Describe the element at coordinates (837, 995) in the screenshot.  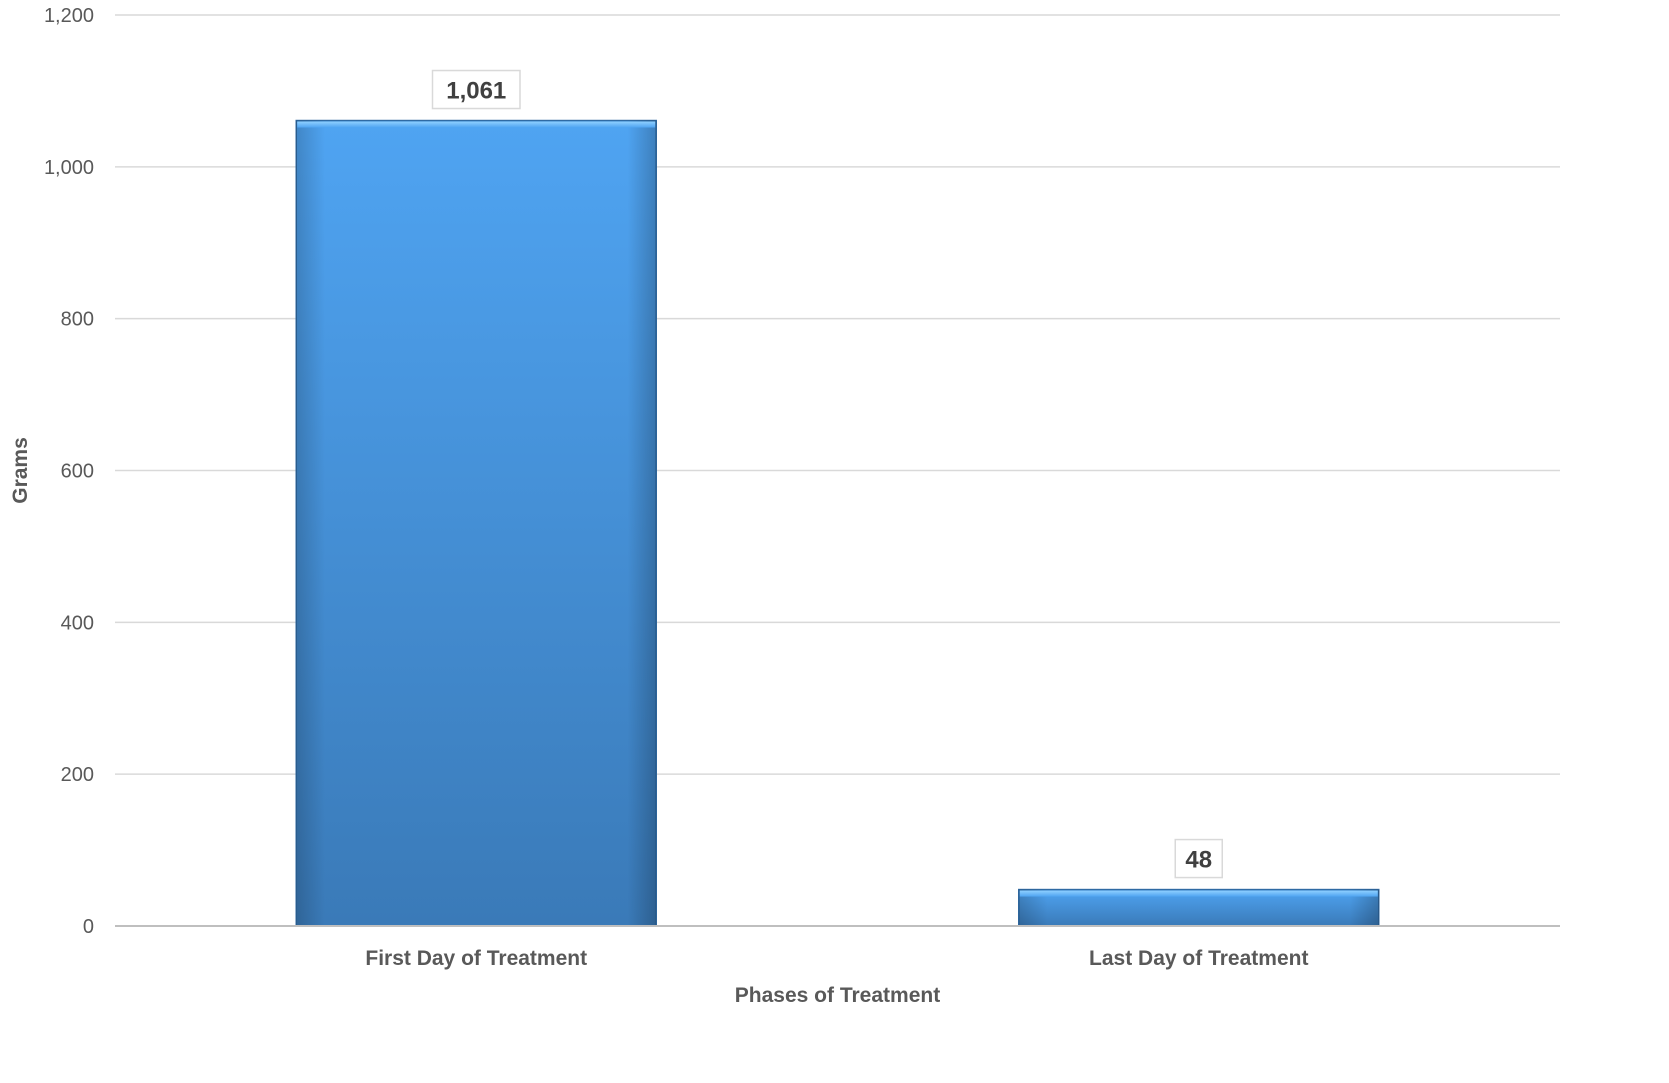
I see `x-axis-title: Phases of Treatment` at that location.